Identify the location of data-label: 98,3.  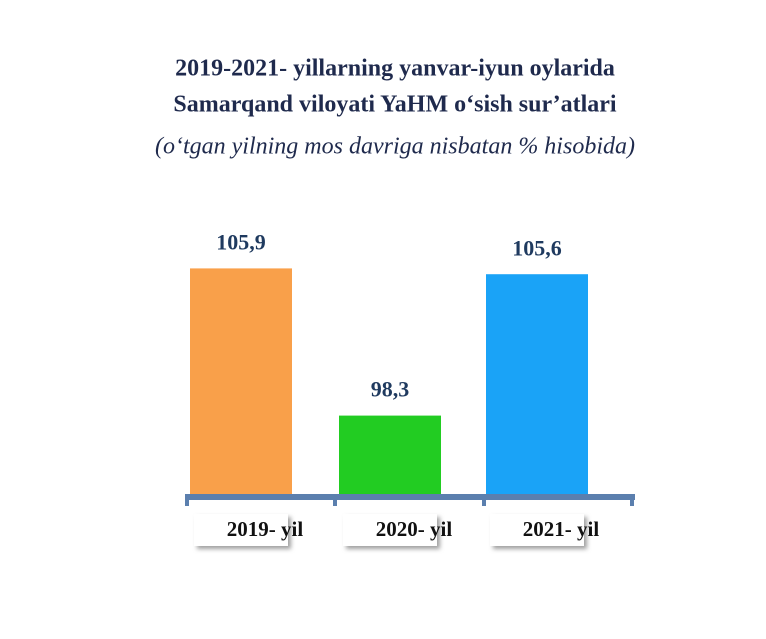
(390, 389).